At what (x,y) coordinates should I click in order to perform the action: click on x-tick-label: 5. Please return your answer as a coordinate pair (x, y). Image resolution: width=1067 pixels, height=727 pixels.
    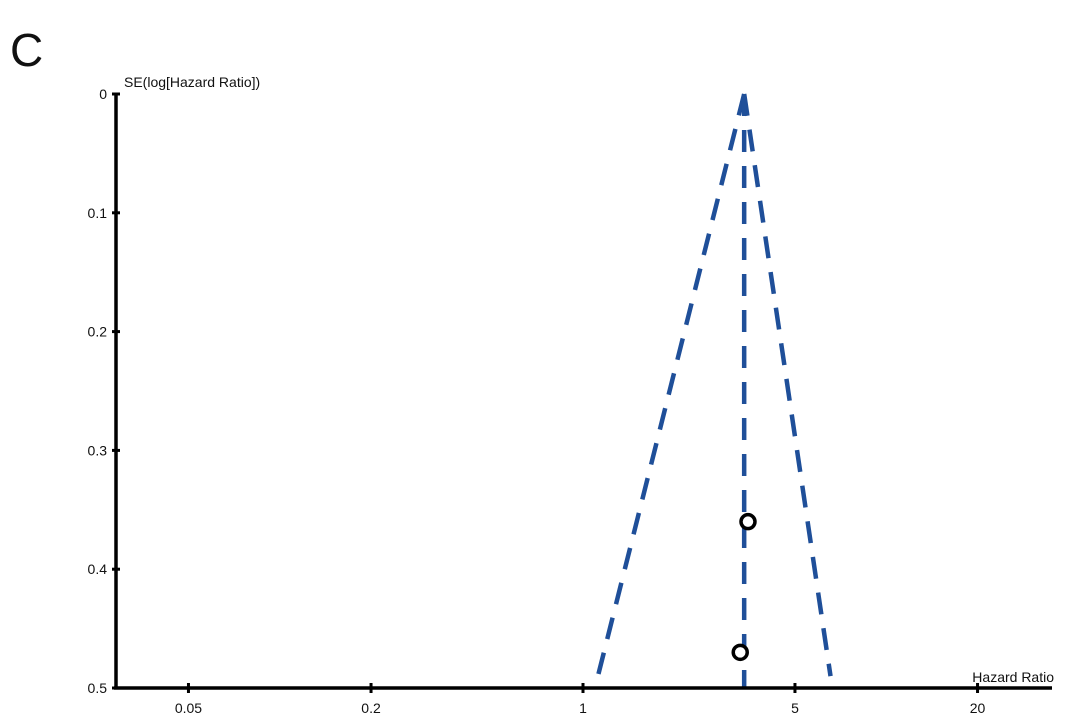
    Looking at the image, I should click on (795, 708).